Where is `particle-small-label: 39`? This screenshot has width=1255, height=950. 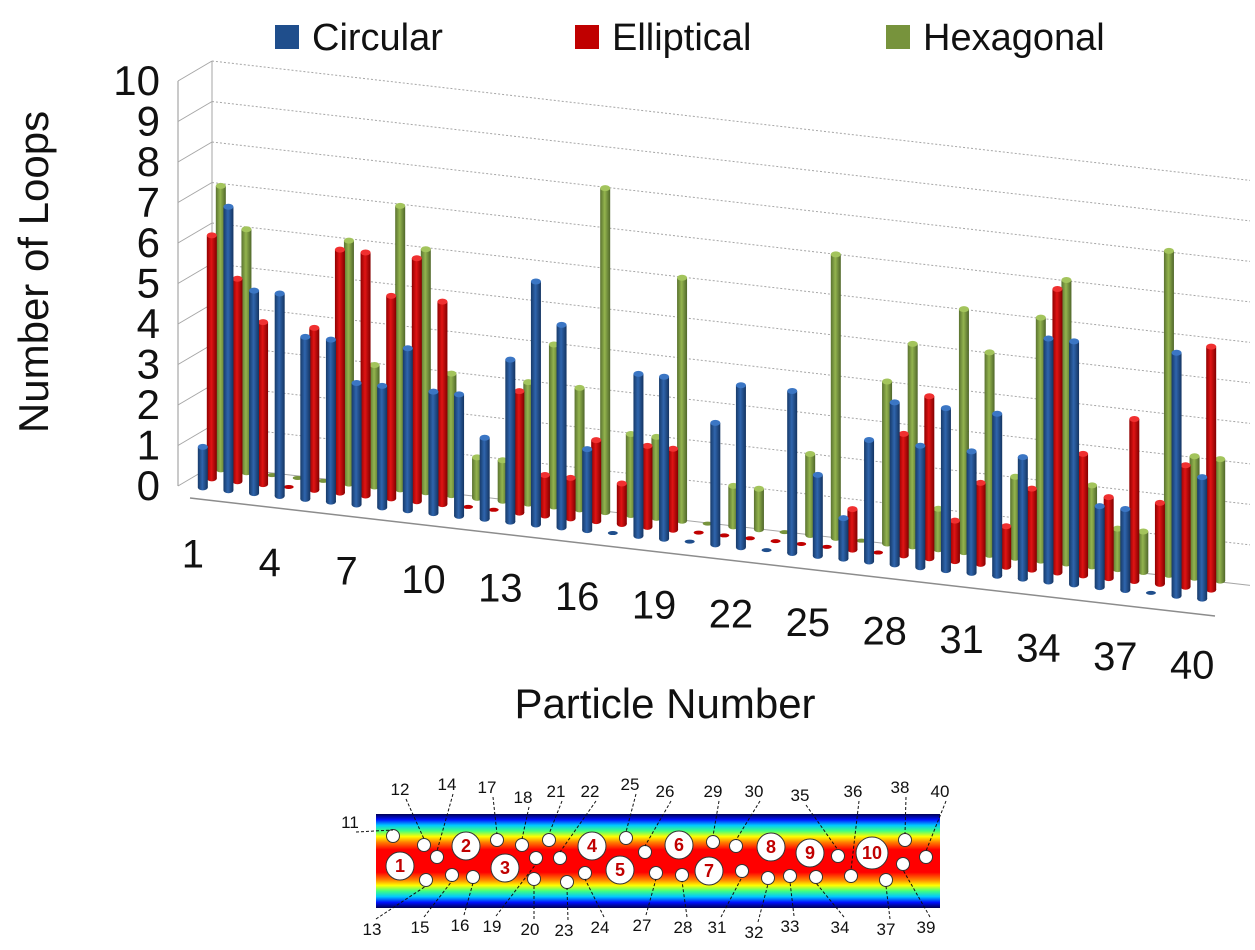
particle-small-label: 39 is located at coordinates (926, 927).